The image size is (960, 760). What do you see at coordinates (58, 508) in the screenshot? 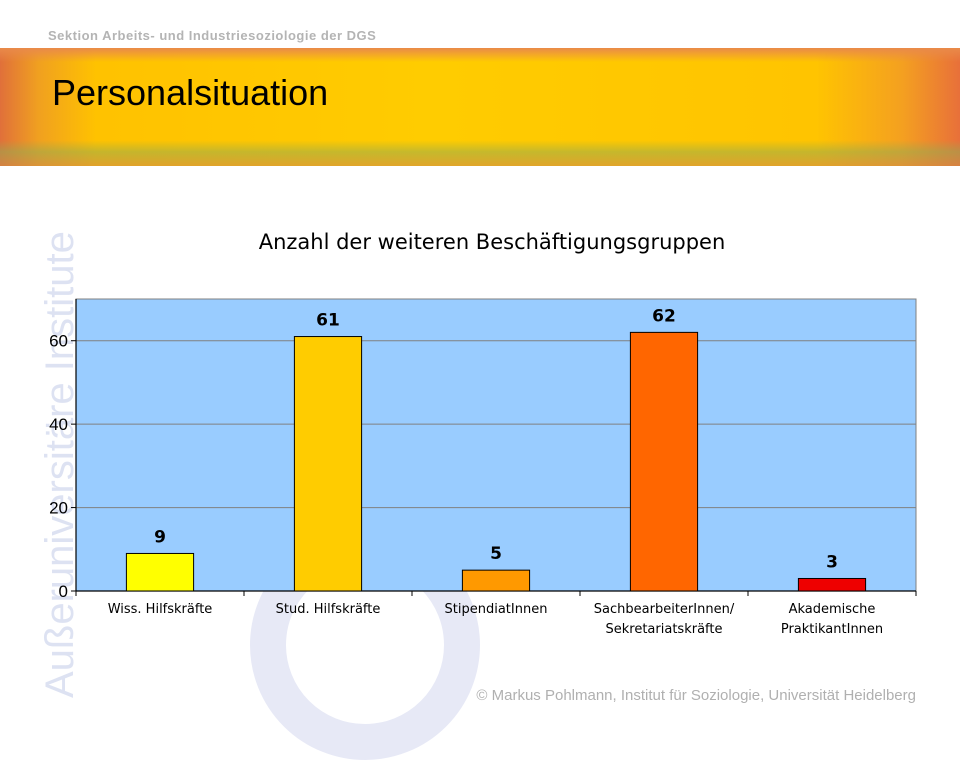
I see `y-tick-label: 20` at bounding box center [58, 508].